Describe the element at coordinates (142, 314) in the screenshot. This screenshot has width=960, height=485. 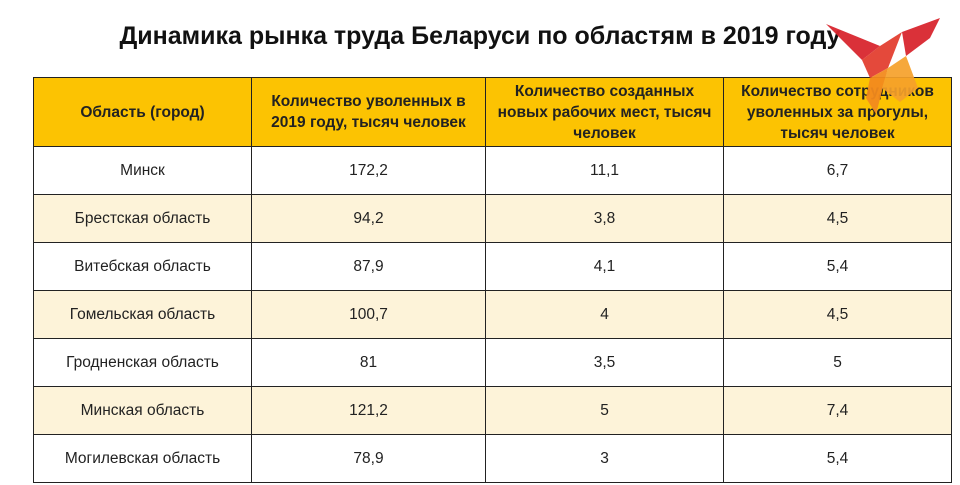
I see `region-cell: Гомельская область` at that location.